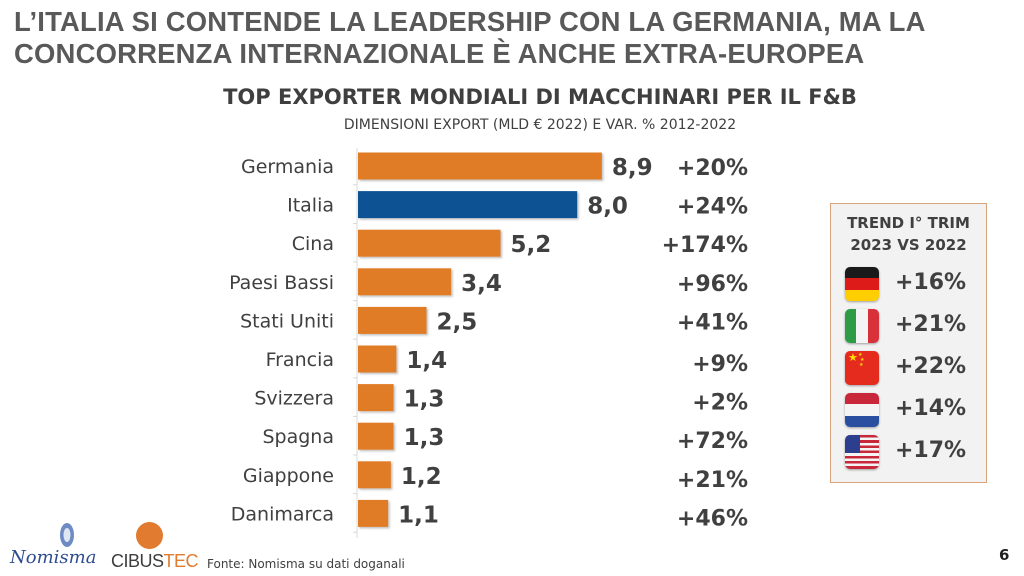 Image resolution: width=1024 pixels, height=576 pixels. I want to click on variation-label: +72%, so click(712, 441).